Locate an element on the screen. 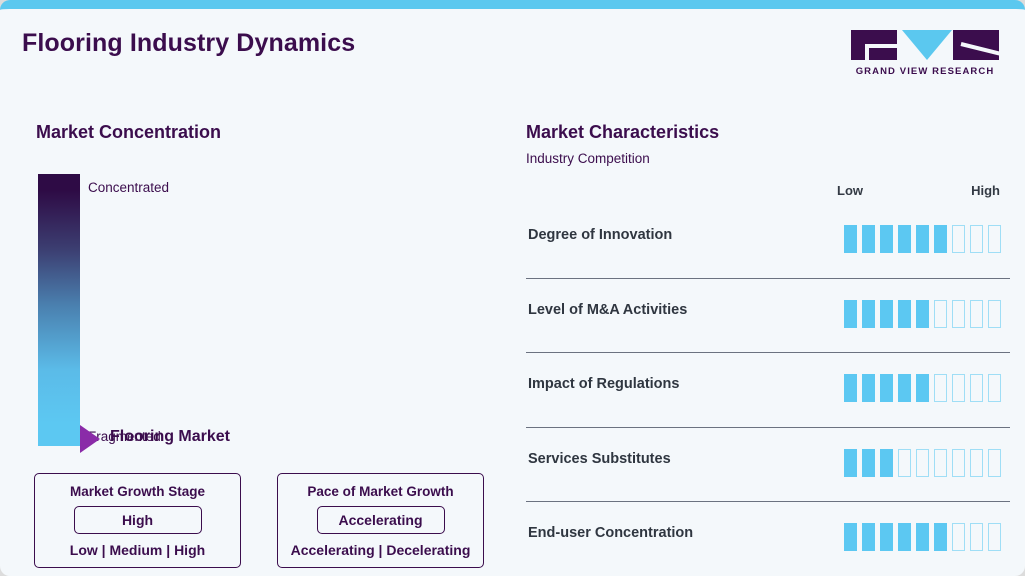 This screenshot has width=1025, height=576. characteristic-row: Impact of Regulations is located at coordinates (768, 390).